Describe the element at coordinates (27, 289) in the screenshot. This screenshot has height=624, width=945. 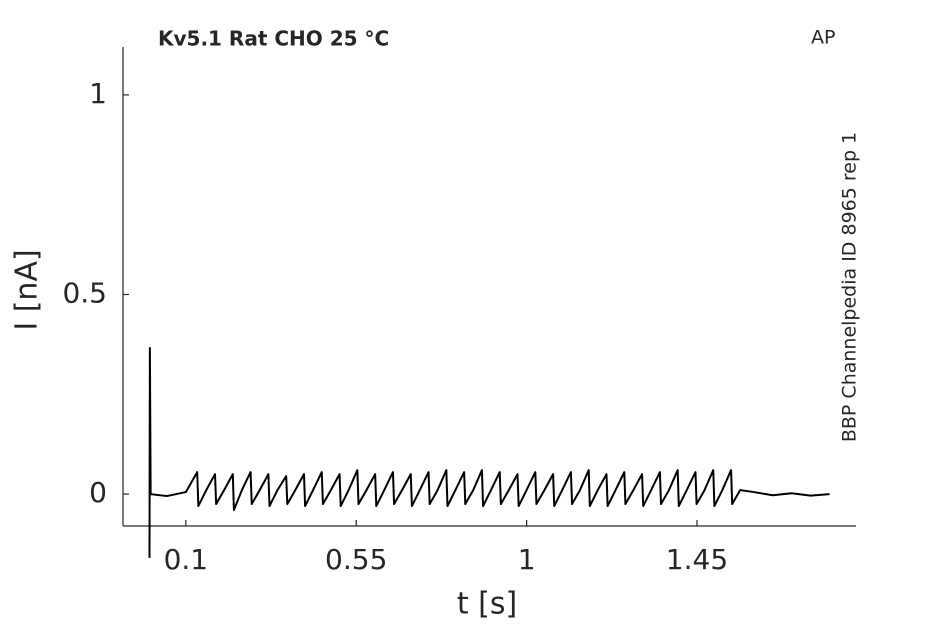
I see `y-axis-label: I [nA]` at that location.